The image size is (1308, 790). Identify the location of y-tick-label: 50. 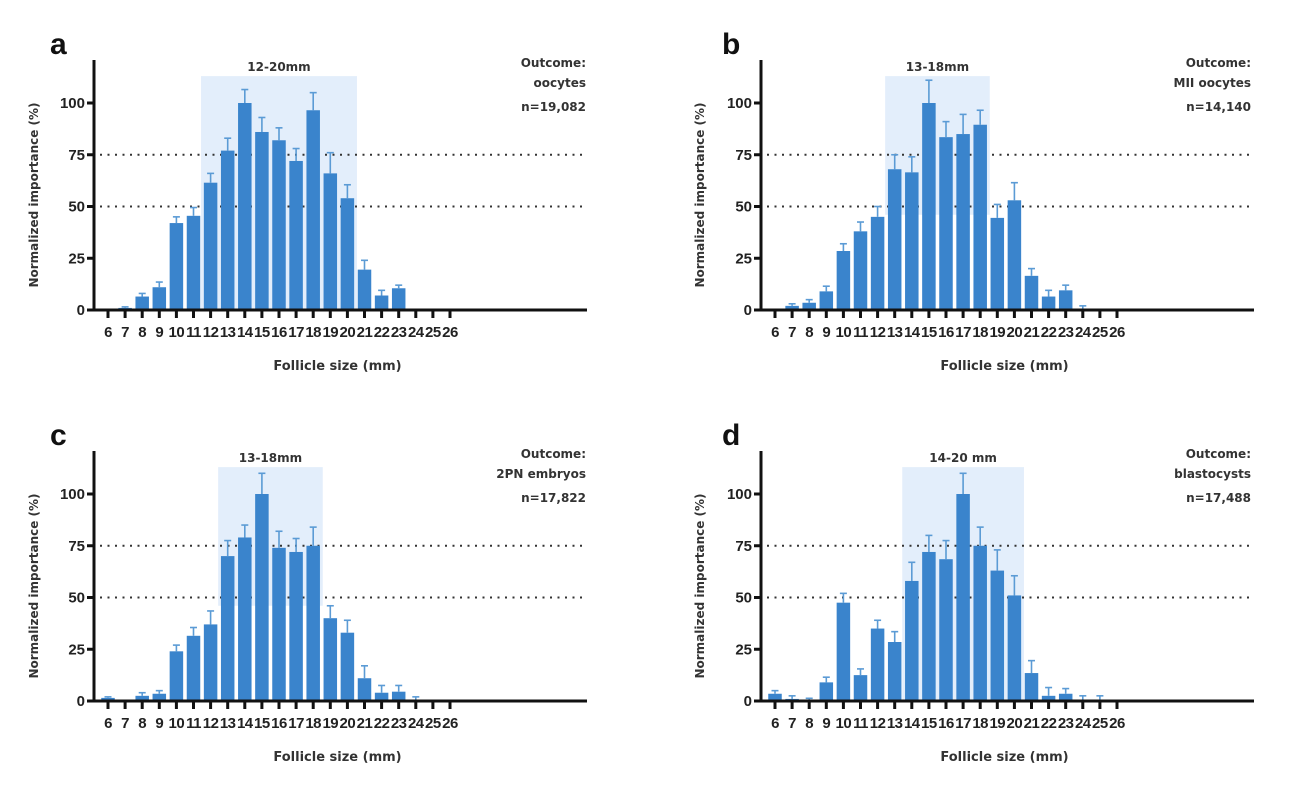
(76, 207).